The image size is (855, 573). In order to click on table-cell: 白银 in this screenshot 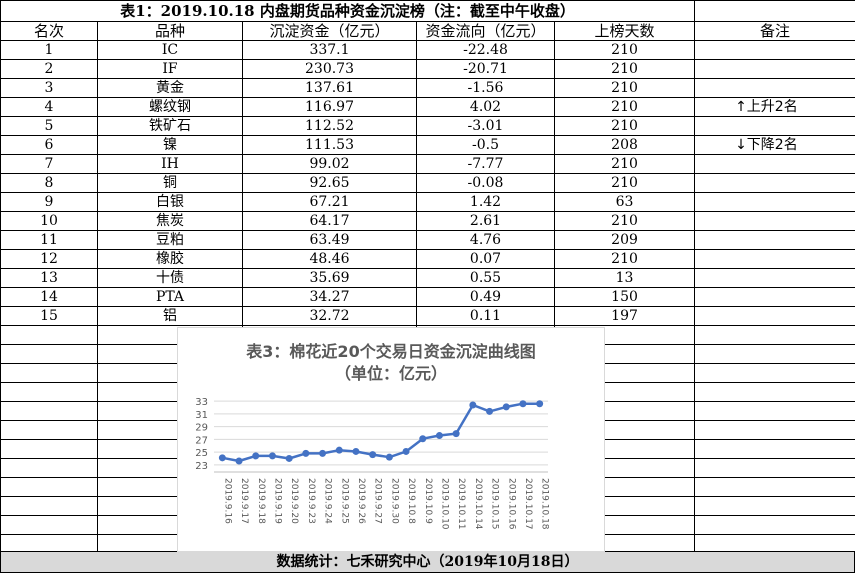, I will do `click(170, 202)`.